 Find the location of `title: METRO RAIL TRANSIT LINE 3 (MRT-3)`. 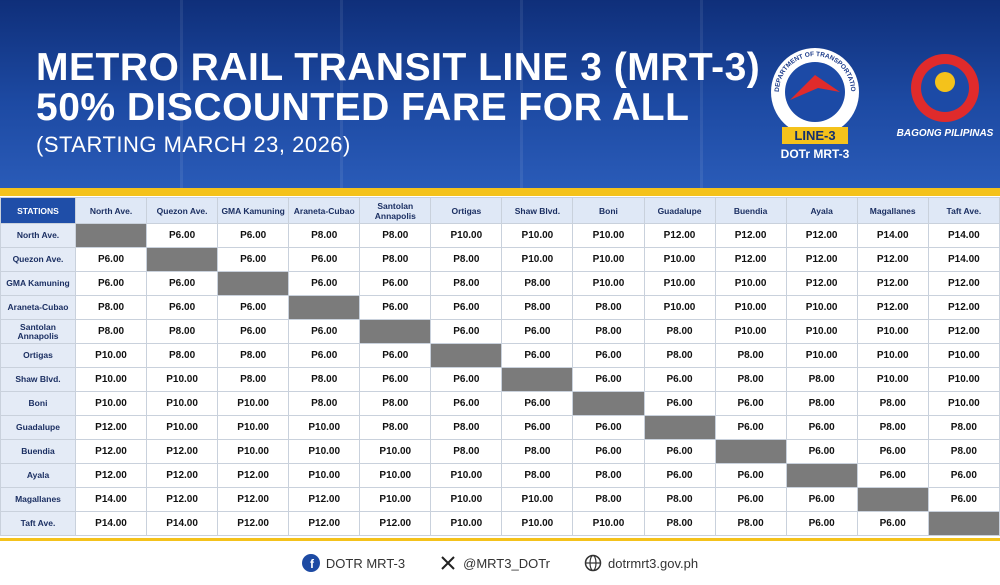

title: METRO RAIL TRANSIT LINE 3 (MRT-3) is located at coordinates (398, 67).